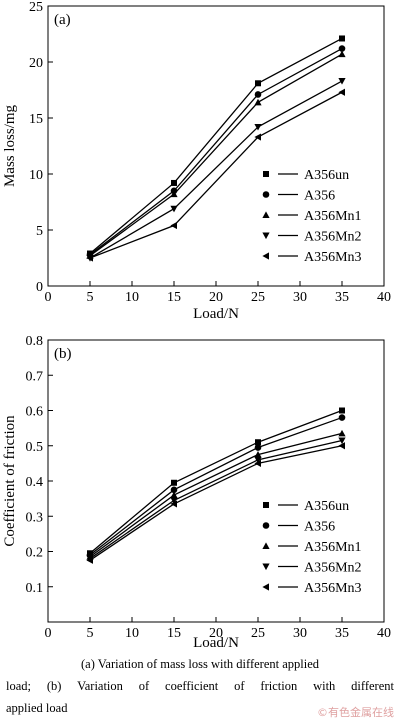 The width and height of the screenshot is (400, 724). Describe the element at coordinates (355, 712) in the screenshot. I see `watermark: ©有色金属在线` at that location.